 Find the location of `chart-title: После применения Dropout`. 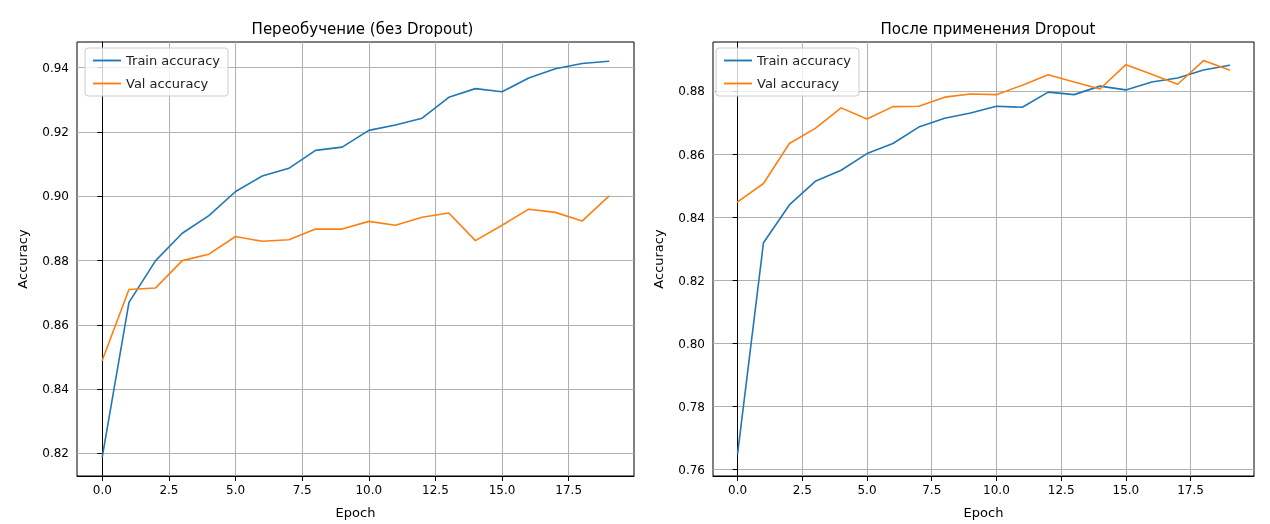

chart-title: После применения Dropout is located at coordinates (988, 28).